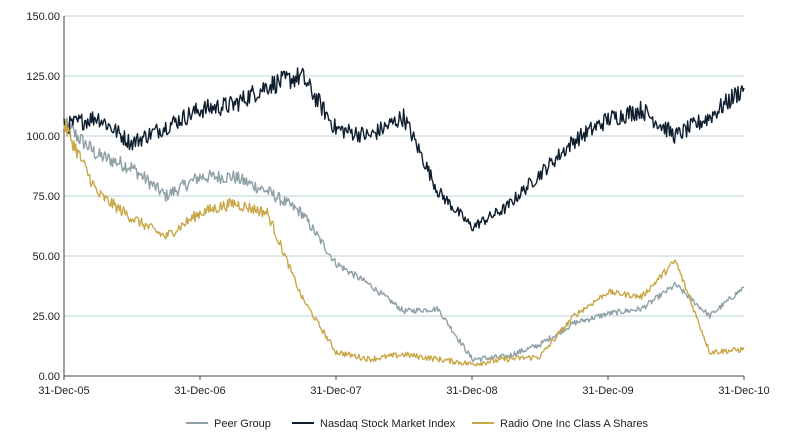  I want to click on x-tick-label: 31-Dec-07, so click(335, 391).